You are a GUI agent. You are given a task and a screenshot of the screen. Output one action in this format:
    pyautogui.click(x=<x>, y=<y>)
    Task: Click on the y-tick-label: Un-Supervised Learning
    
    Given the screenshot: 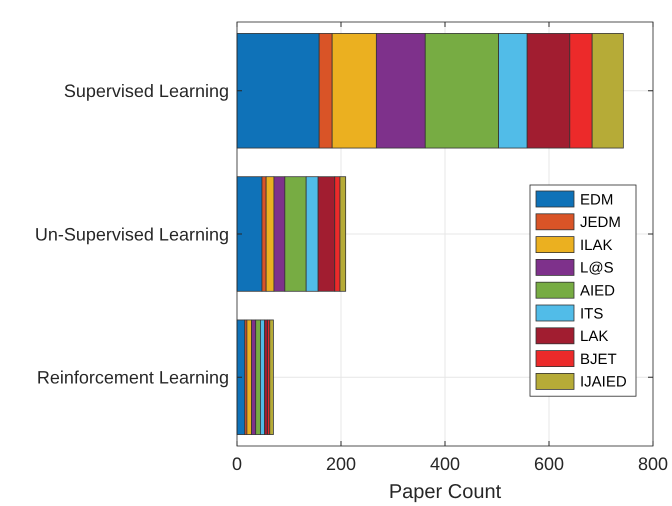 What is the action you would take?
    pyautogui.click(x=131, y=234)
    